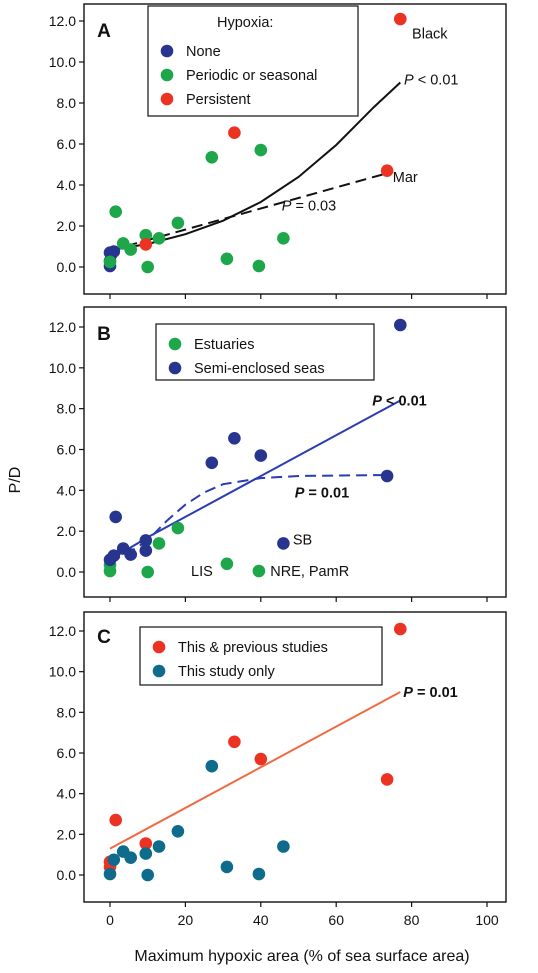 Image resolution: width=538 pixels, height=973 pixels. I want to click on y-tick-label: 12.0, so click(62, 21).